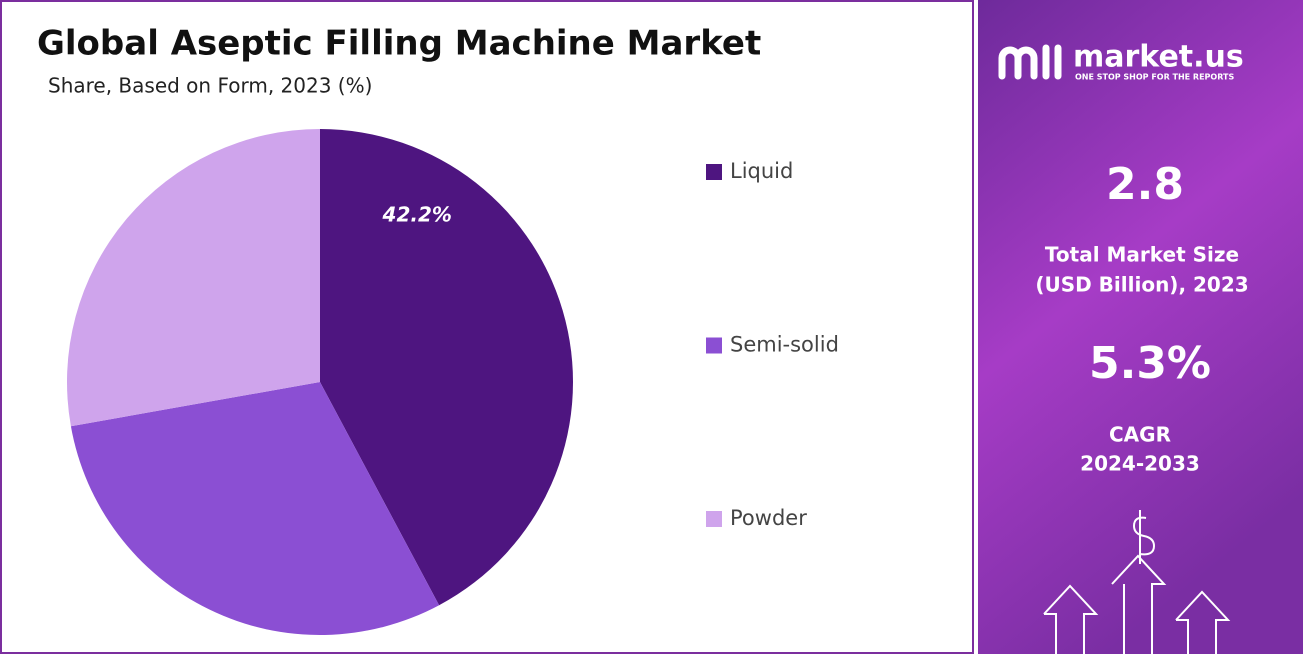 This screenshot has height=654, width=1303. I want to click on chart-title: Global Aseptic Filling Machine Market, so click(399, 44).